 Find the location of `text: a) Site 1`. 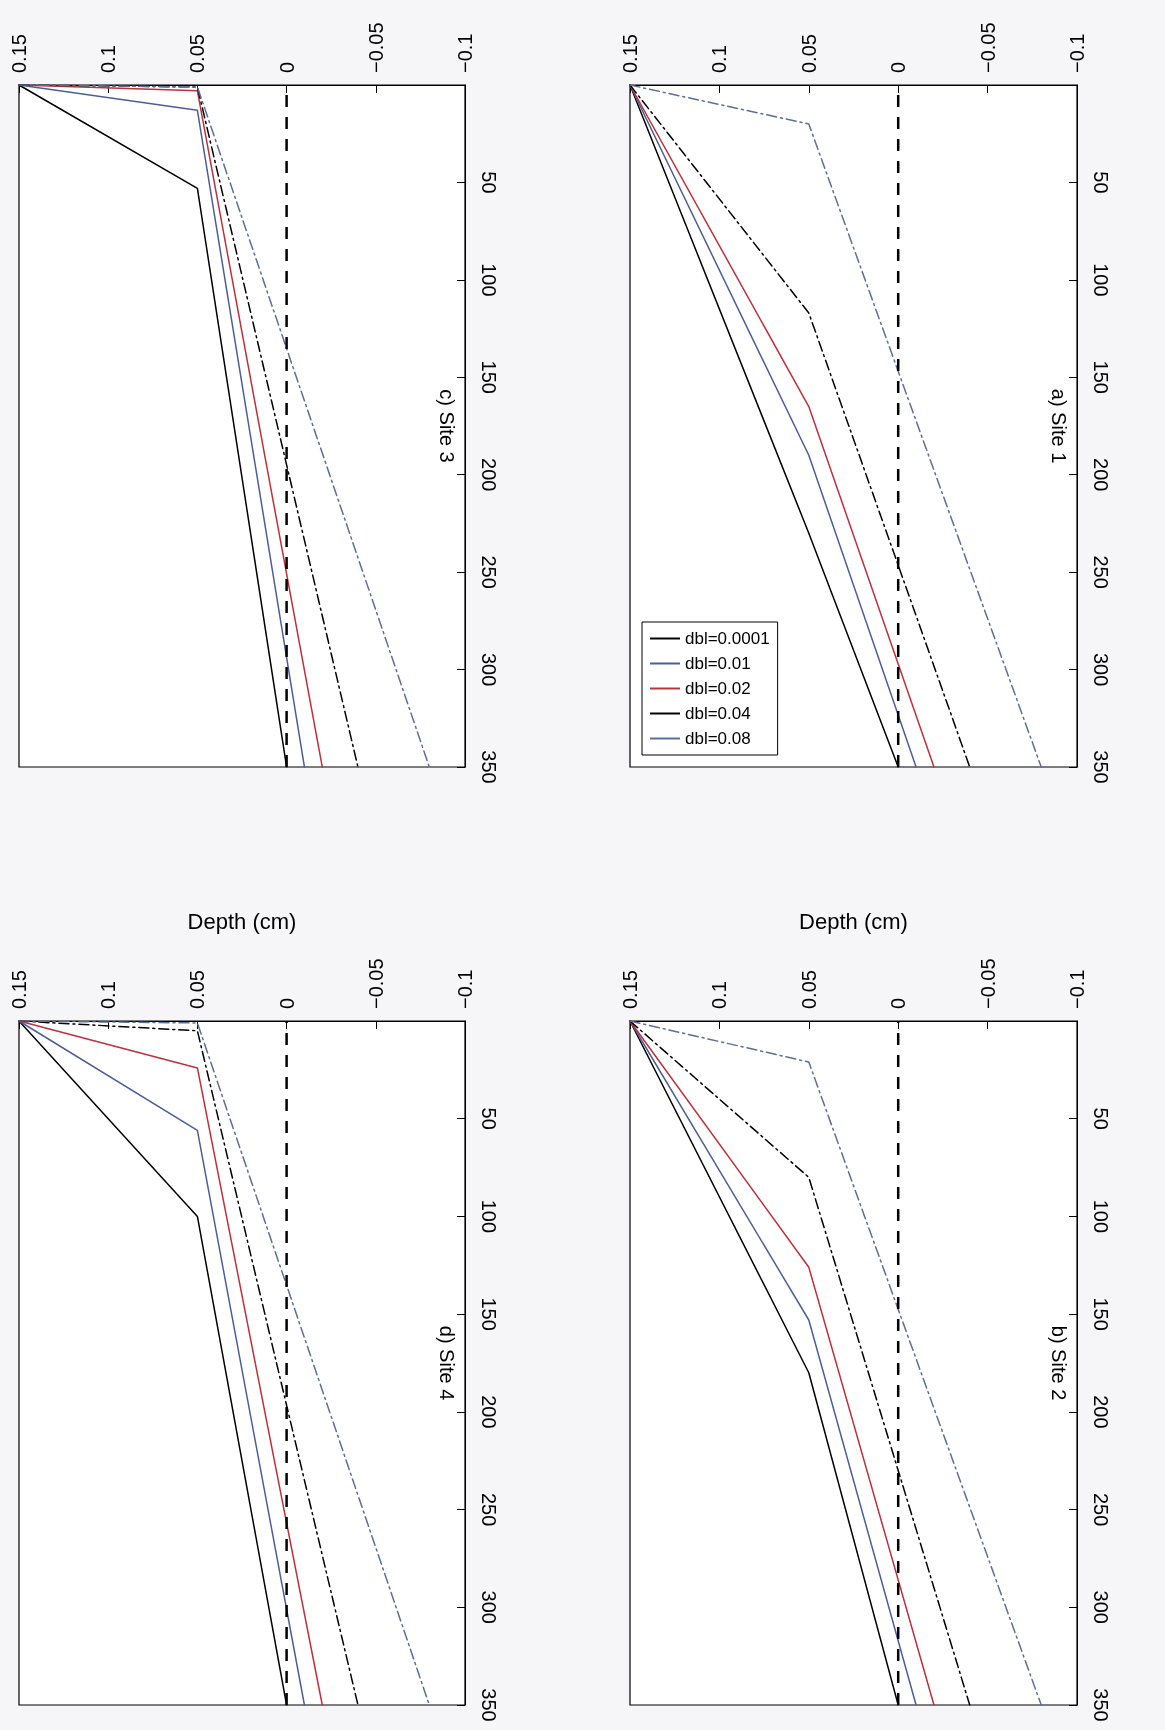

text: a) Site 1 is located at coordinates (1059, 426).